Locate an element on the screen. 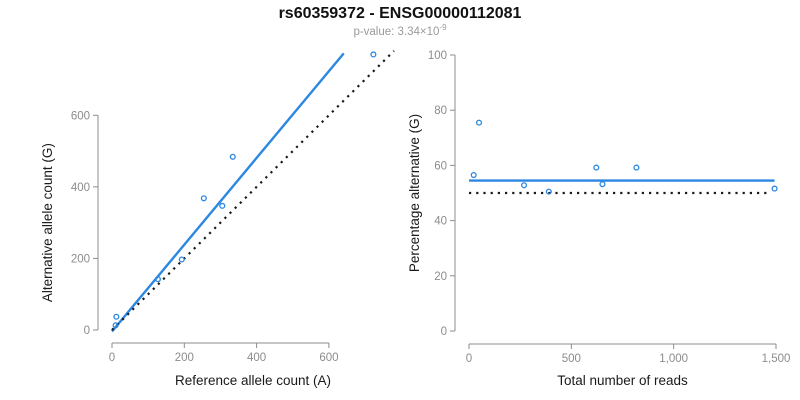 This screenshot has width=800, height=400. y-tick-label: 20 is located at coordinates (440, 277).